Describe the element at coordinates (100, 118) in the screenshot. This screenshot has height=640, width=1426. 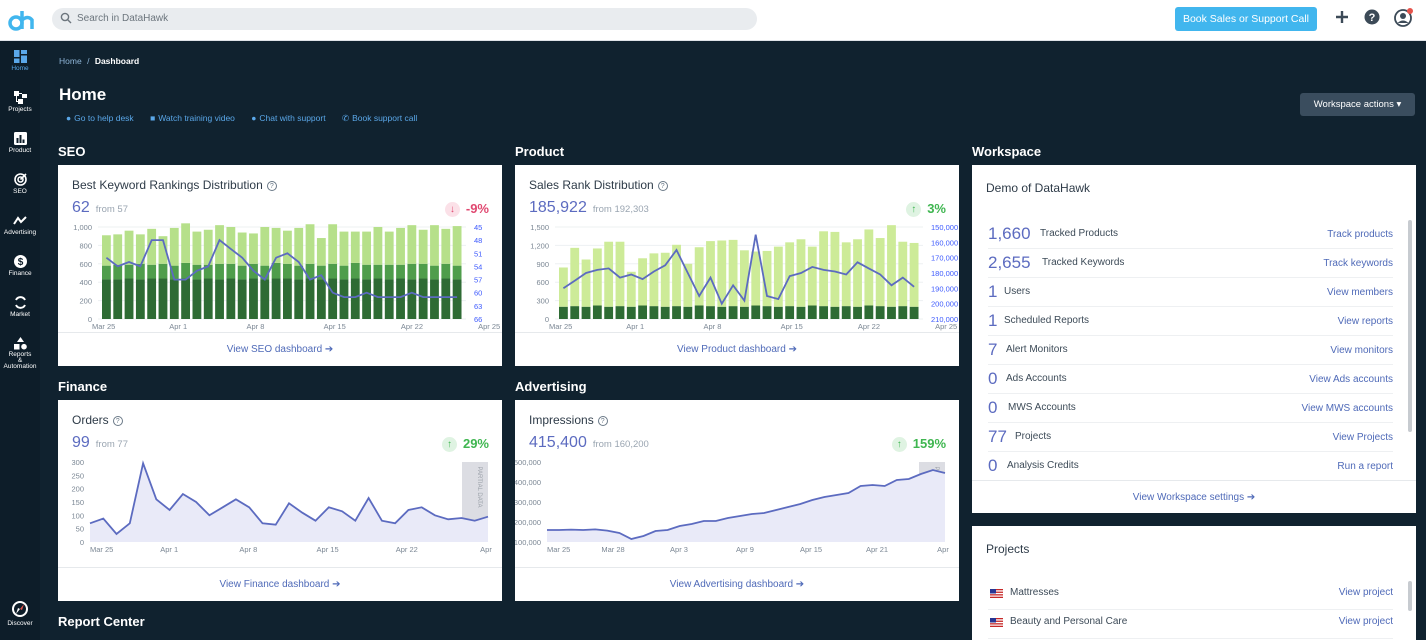
I see `help-desk-link: ● Go to help desk` at that location.